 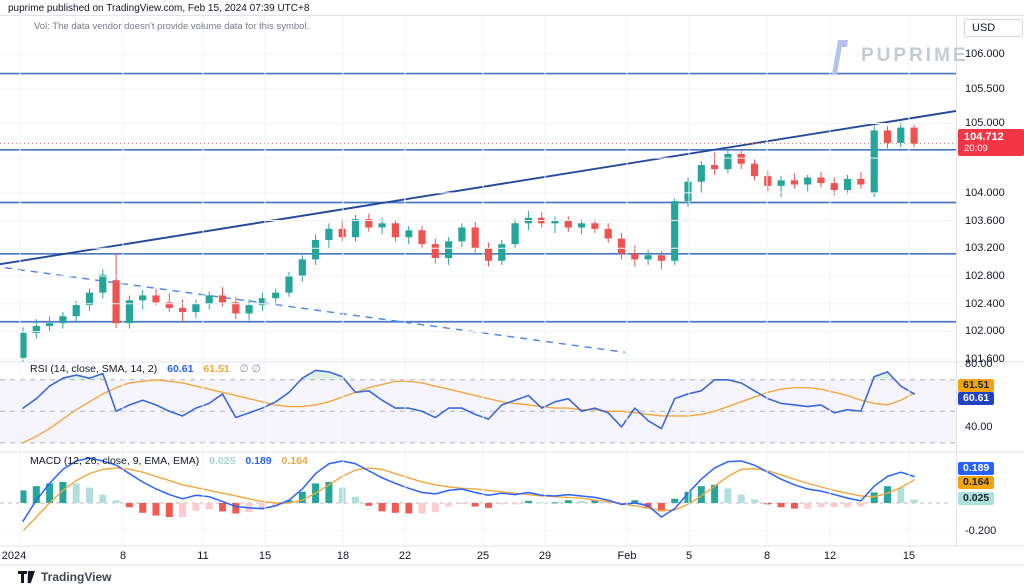 What do you see at coordinates (985, 192) in the screenshot?
I see `price-tick: 104.000` at bounding box center [985, 192].